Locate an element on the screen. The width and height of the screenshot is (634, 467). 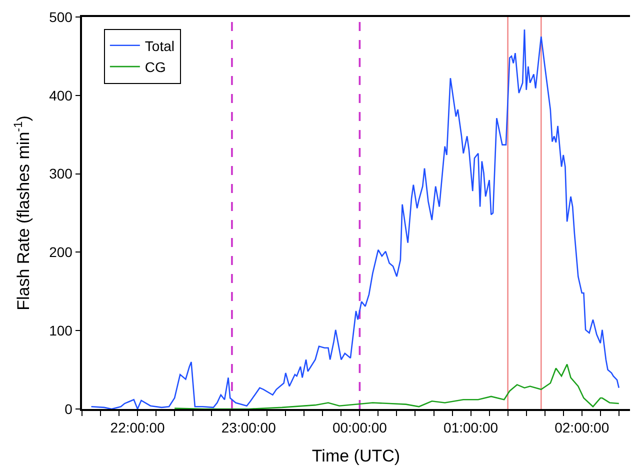
x-tick-label: 01:00:00 is located at coordinates (471, 428).